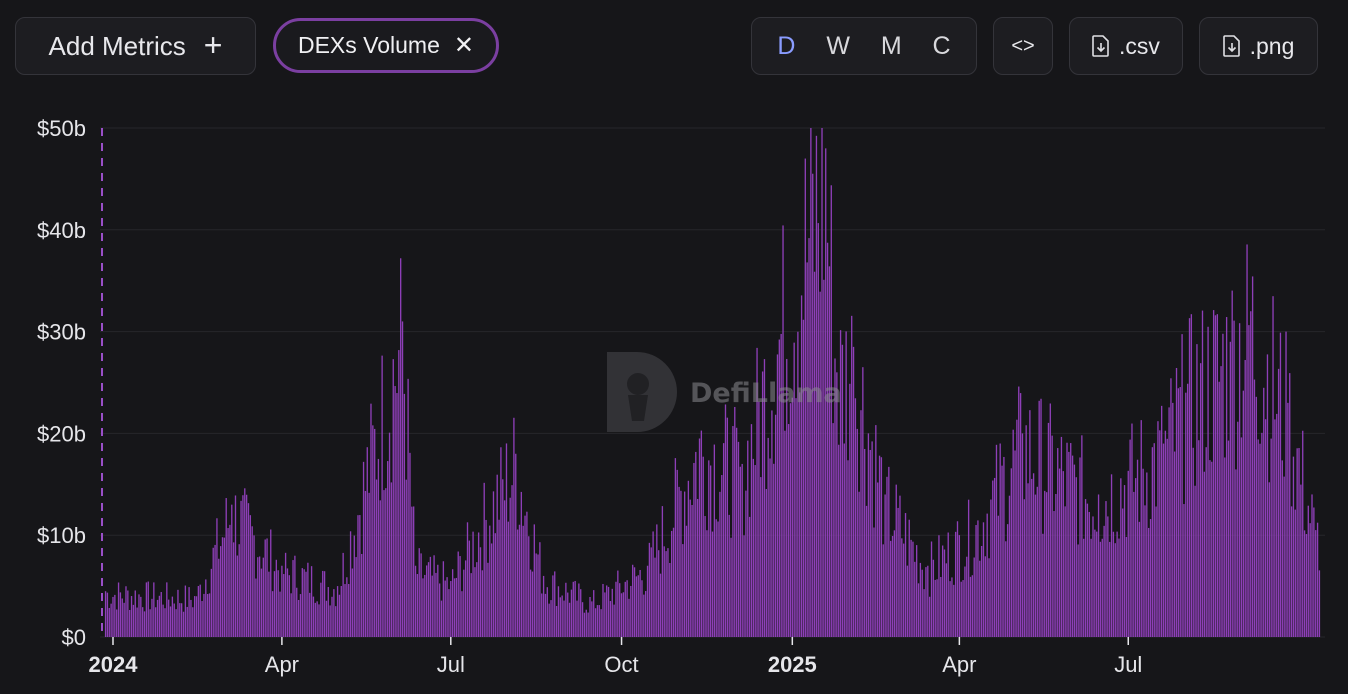 This screenshot has height=694, width=1348. What do you see at coordinates (386, 45) in the screenshot?
I see `metric-tag-dexs-volume: DEXs Volume ✕` at bounding box center [386, 45].